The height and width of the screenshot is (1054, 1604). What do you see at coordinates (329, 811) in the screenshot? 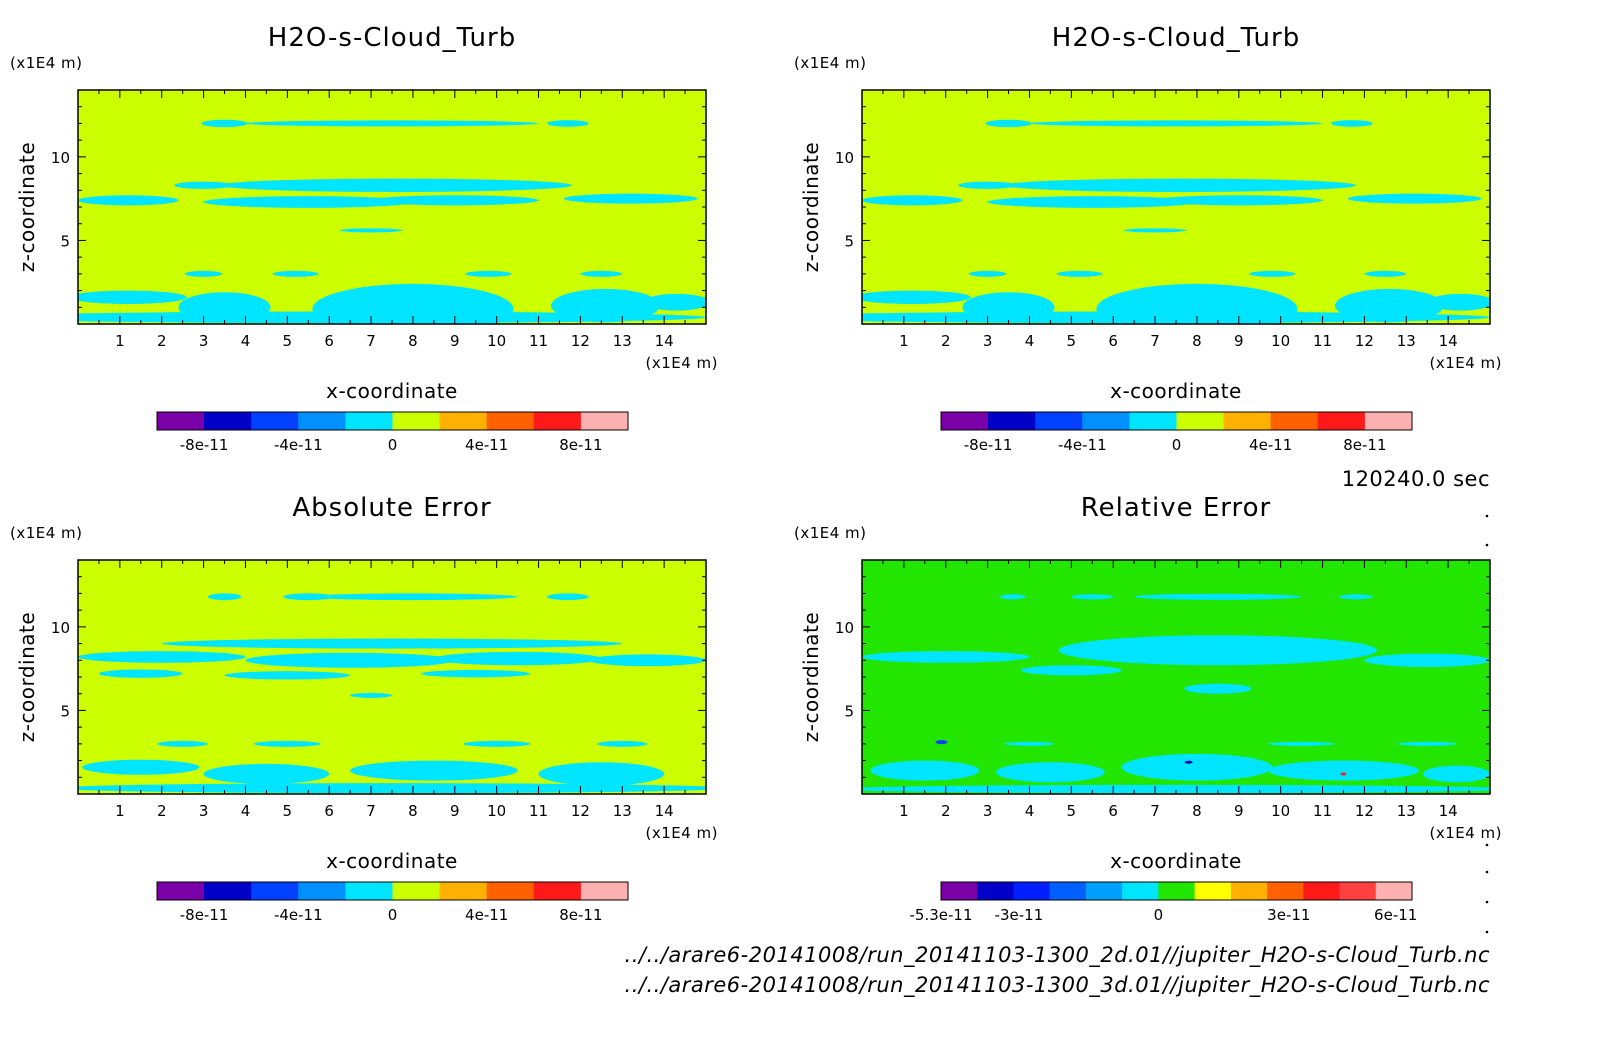
I see `x-tick-label: 6` at bounding box center [329, 811].